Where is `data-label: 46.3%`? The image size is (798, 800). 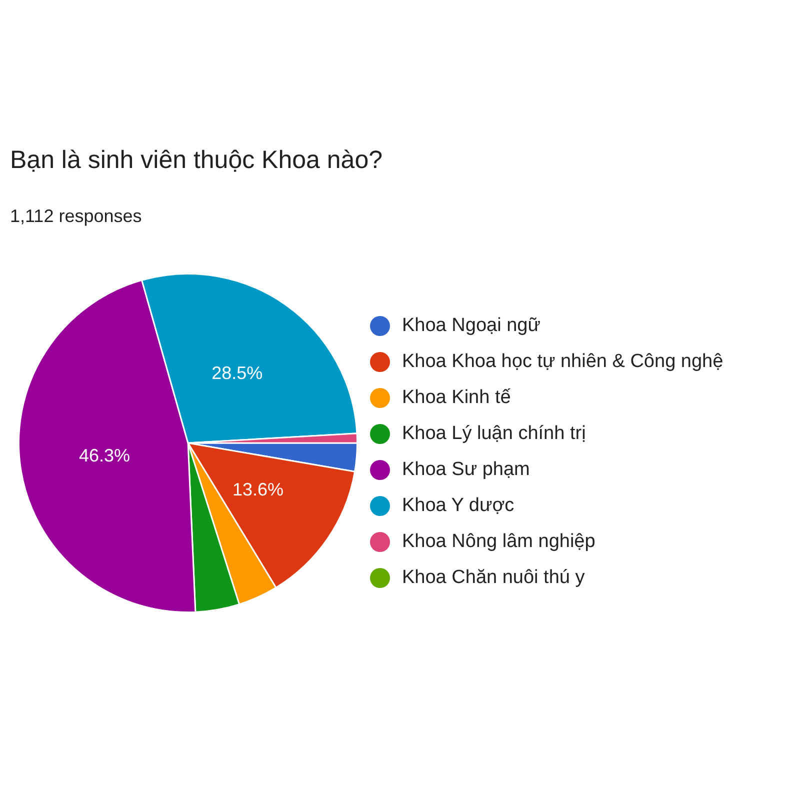
data-label: 46.3% is located at coordinates (104, 455).